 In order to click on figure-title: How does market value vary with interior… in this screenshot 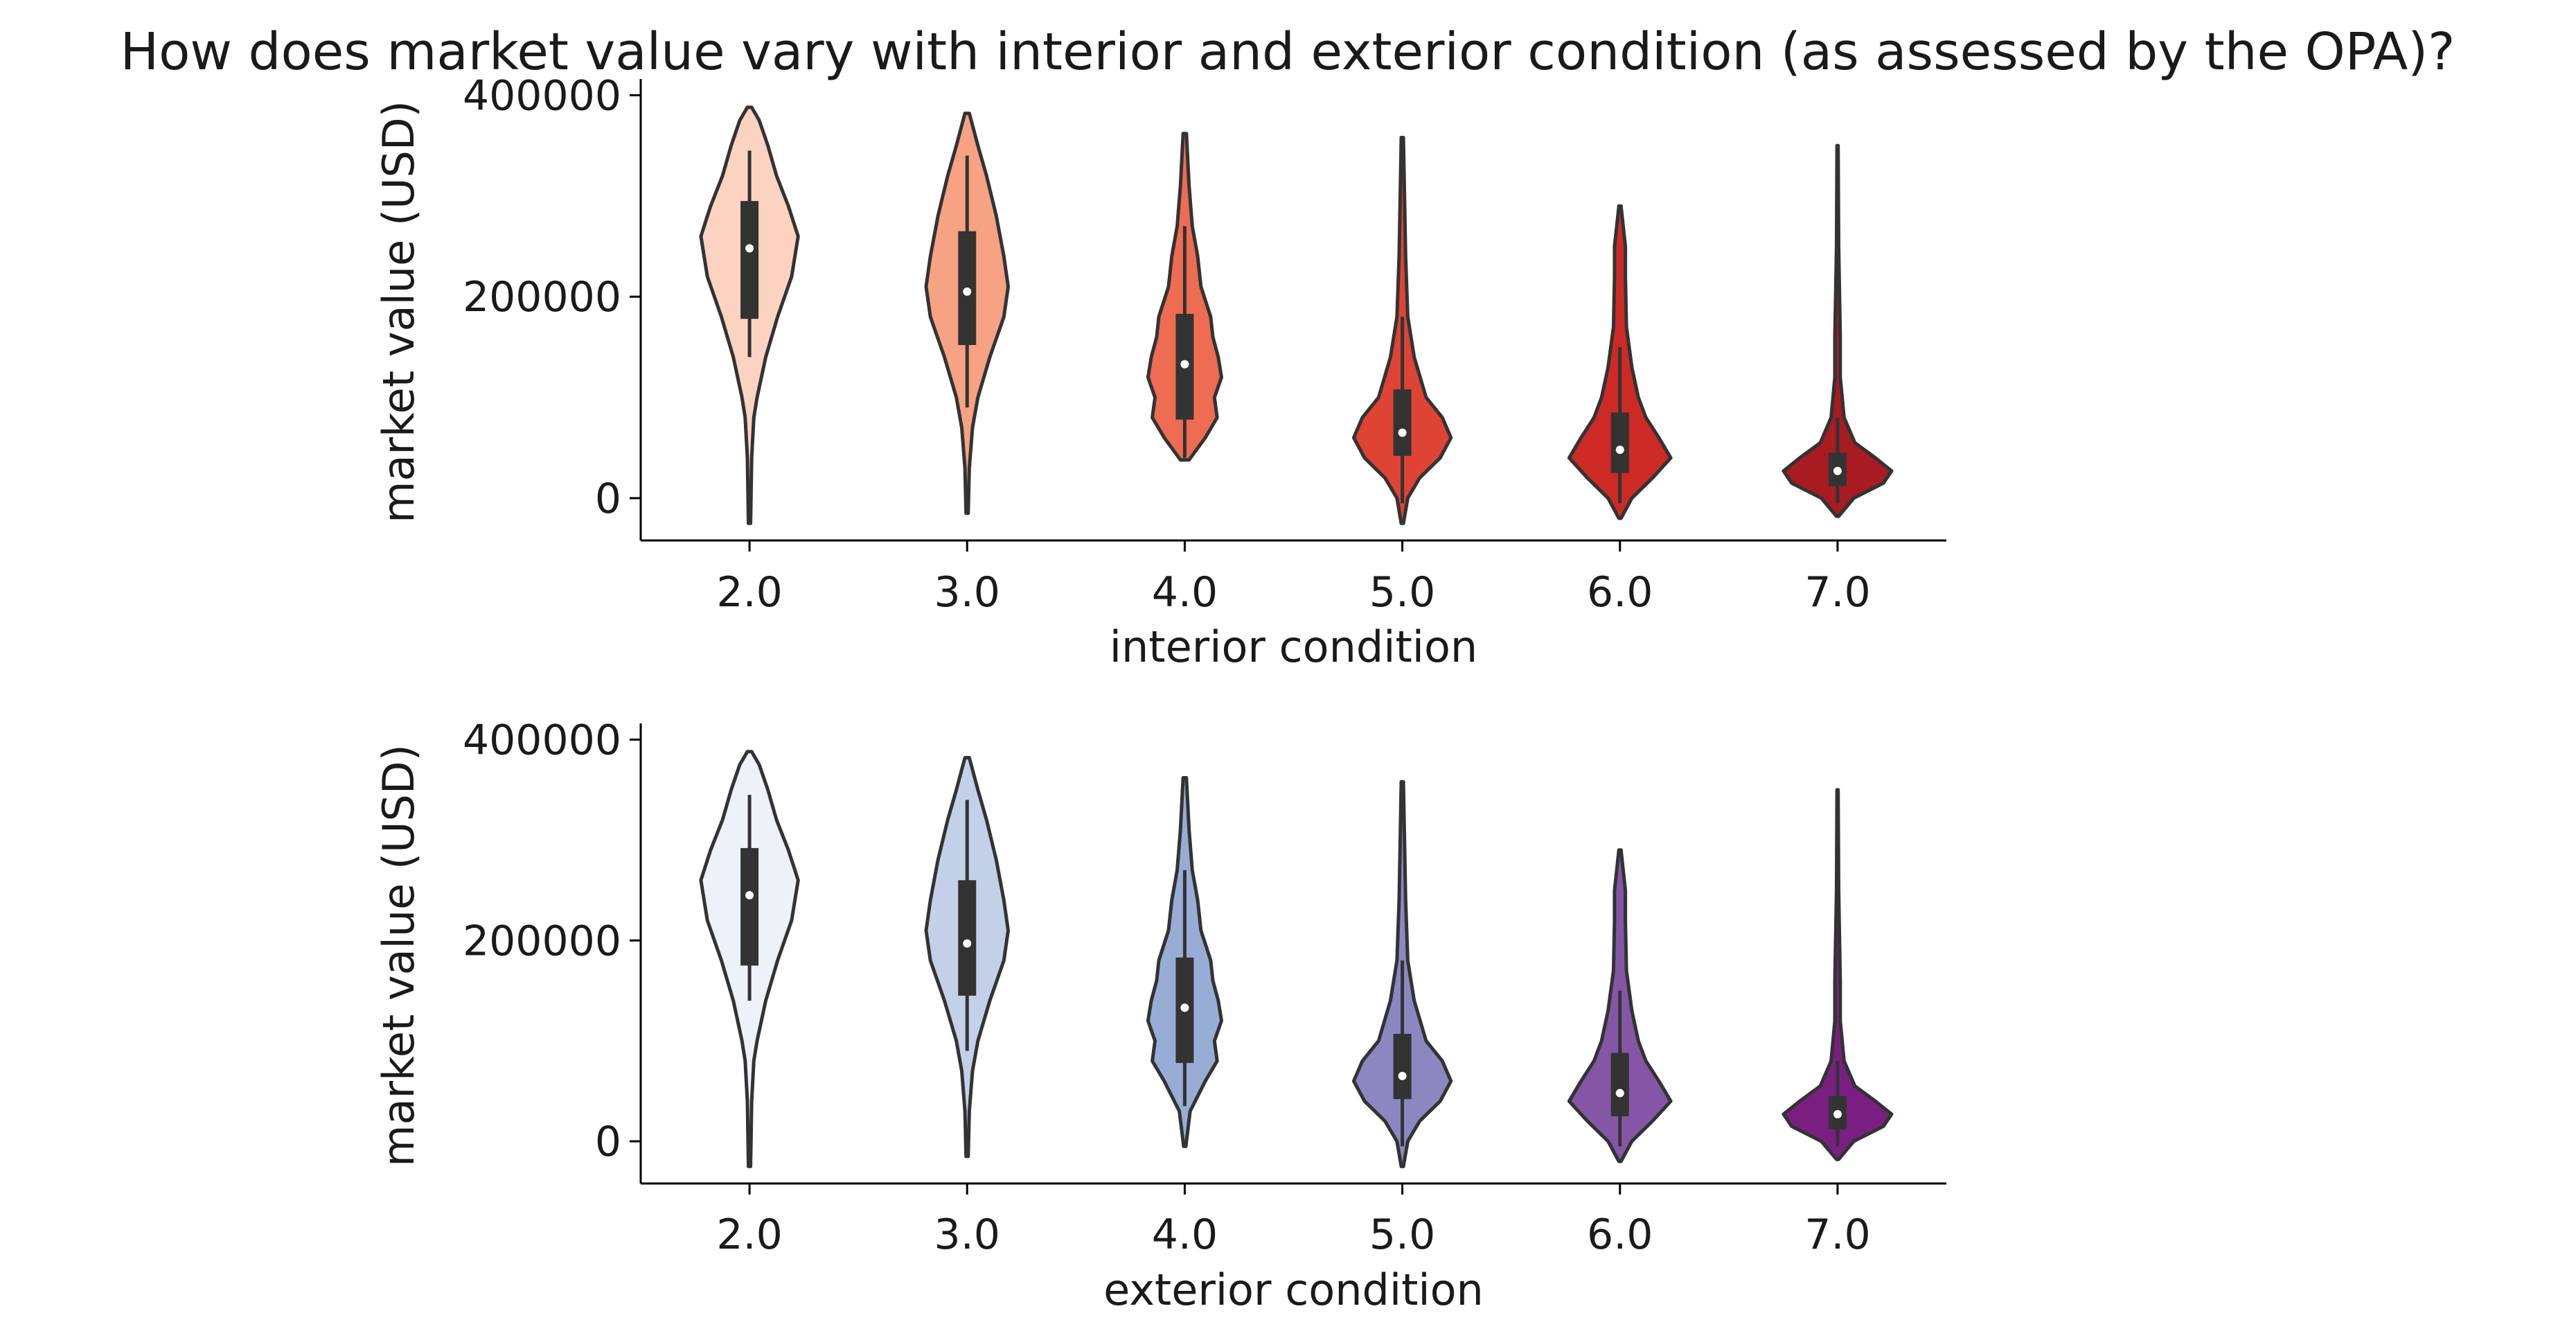, I will do `click(1288, 52)`.